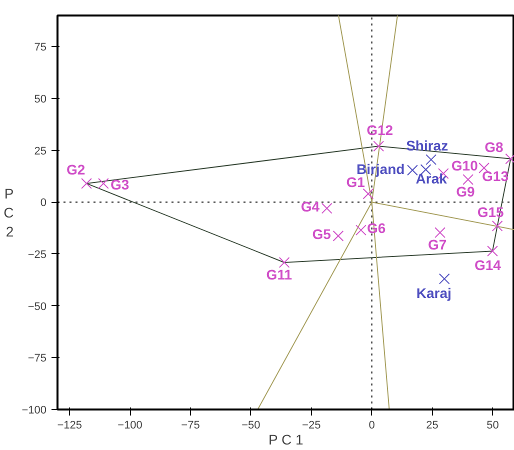  I want to click on series-label: G8, so click(494, 146).